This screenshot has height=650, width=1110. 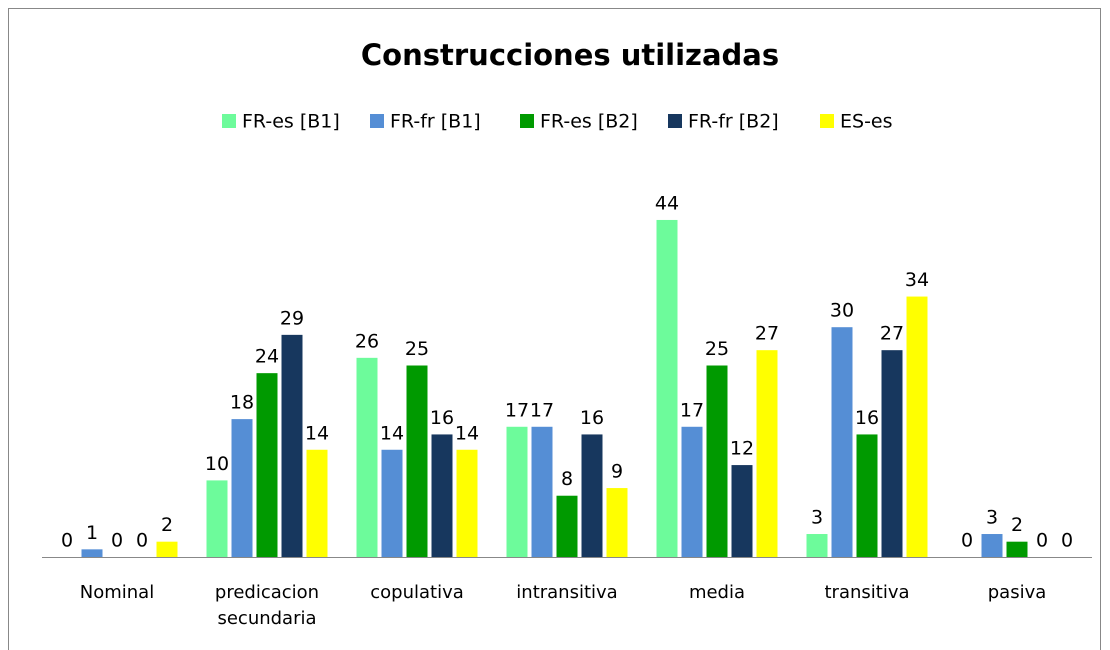 What do you see at coordinates (217, 464) in the screenshot?
I see `data-label: 10` at bounding box center [217, 464].